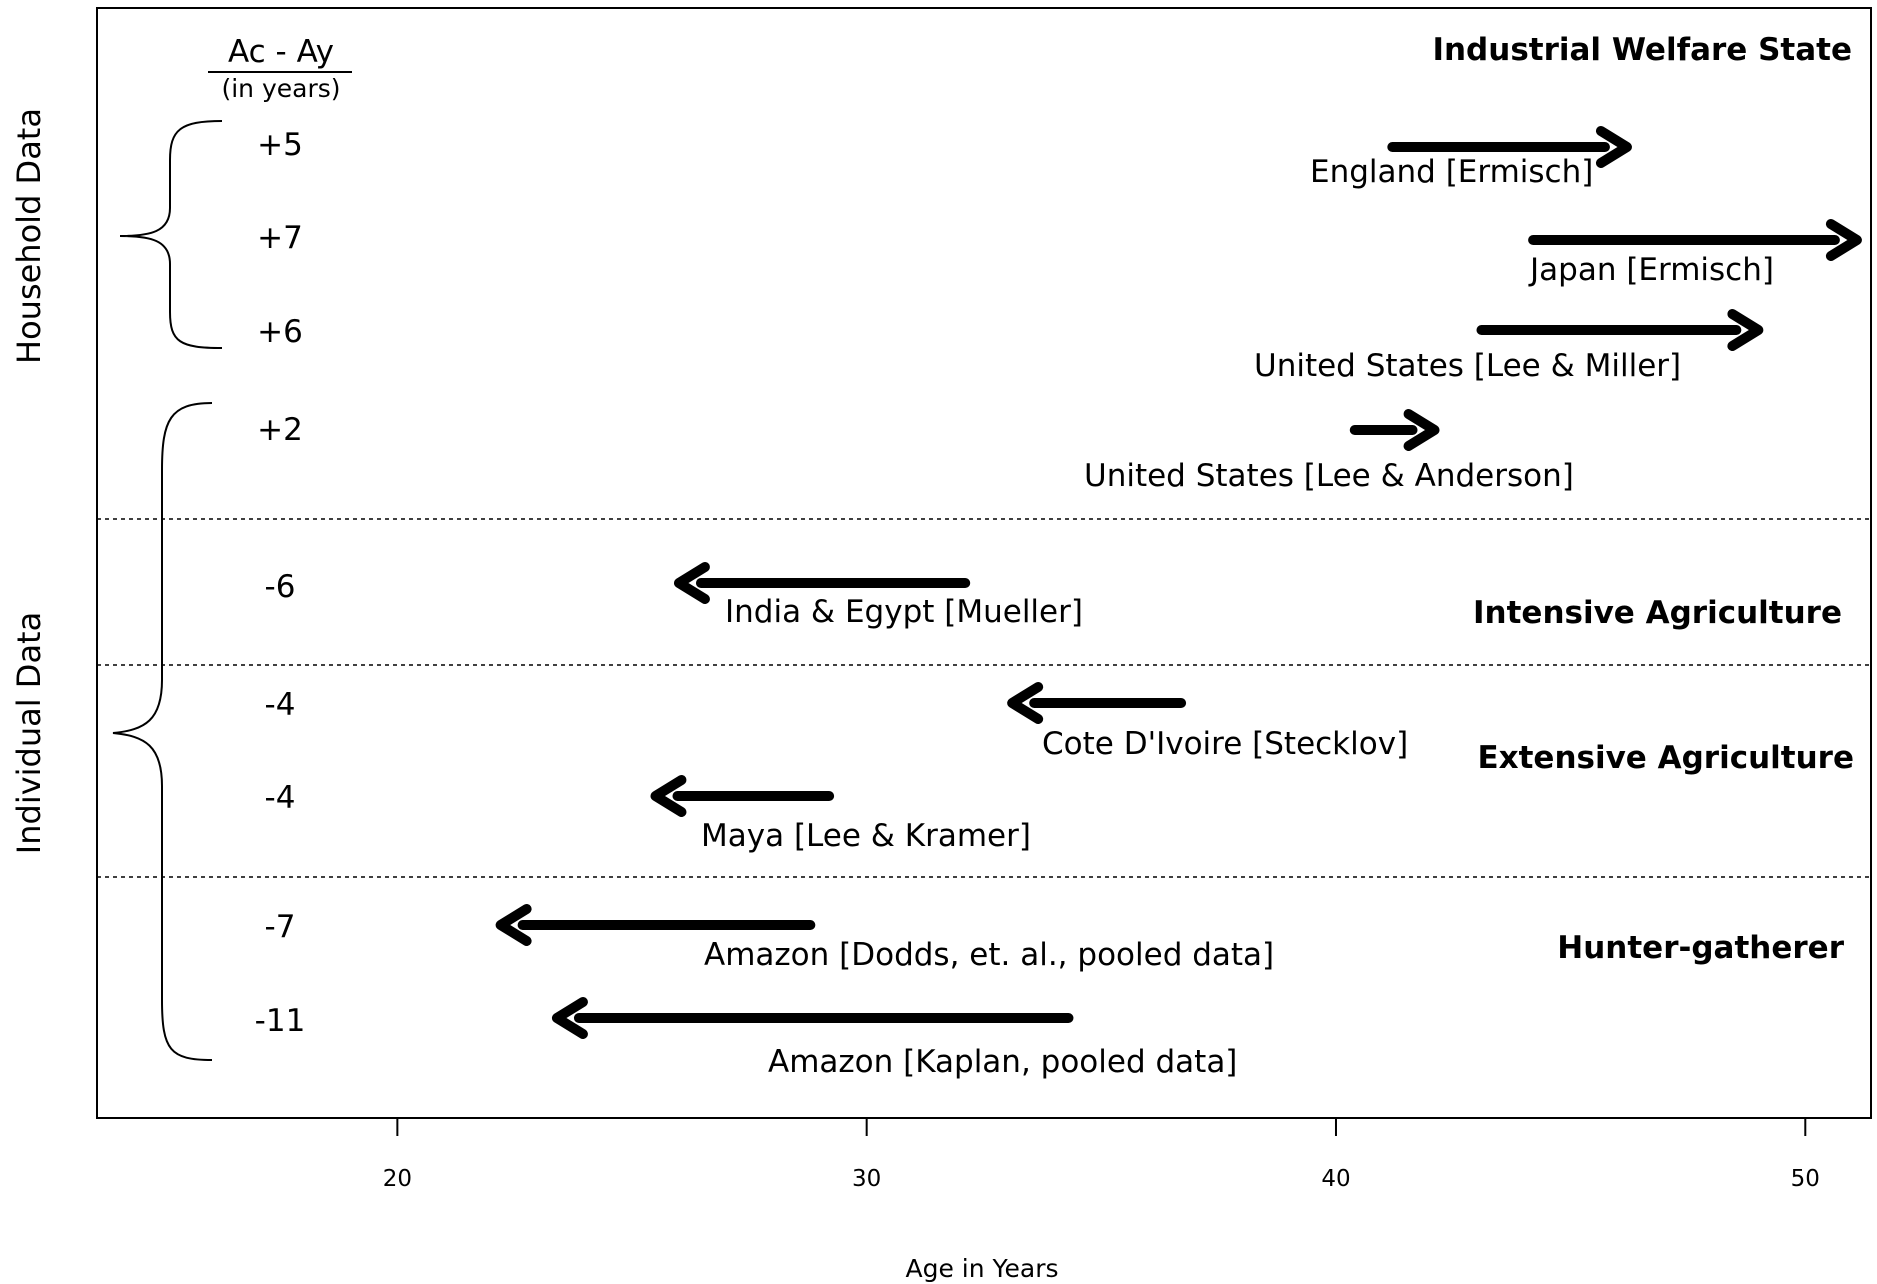 Image resolution: width=1877 pixels, height=1284 pixels. Describe the element at coordinates (280, 1021) in the screenshot. I see `diff-label-8: -11` at that location.